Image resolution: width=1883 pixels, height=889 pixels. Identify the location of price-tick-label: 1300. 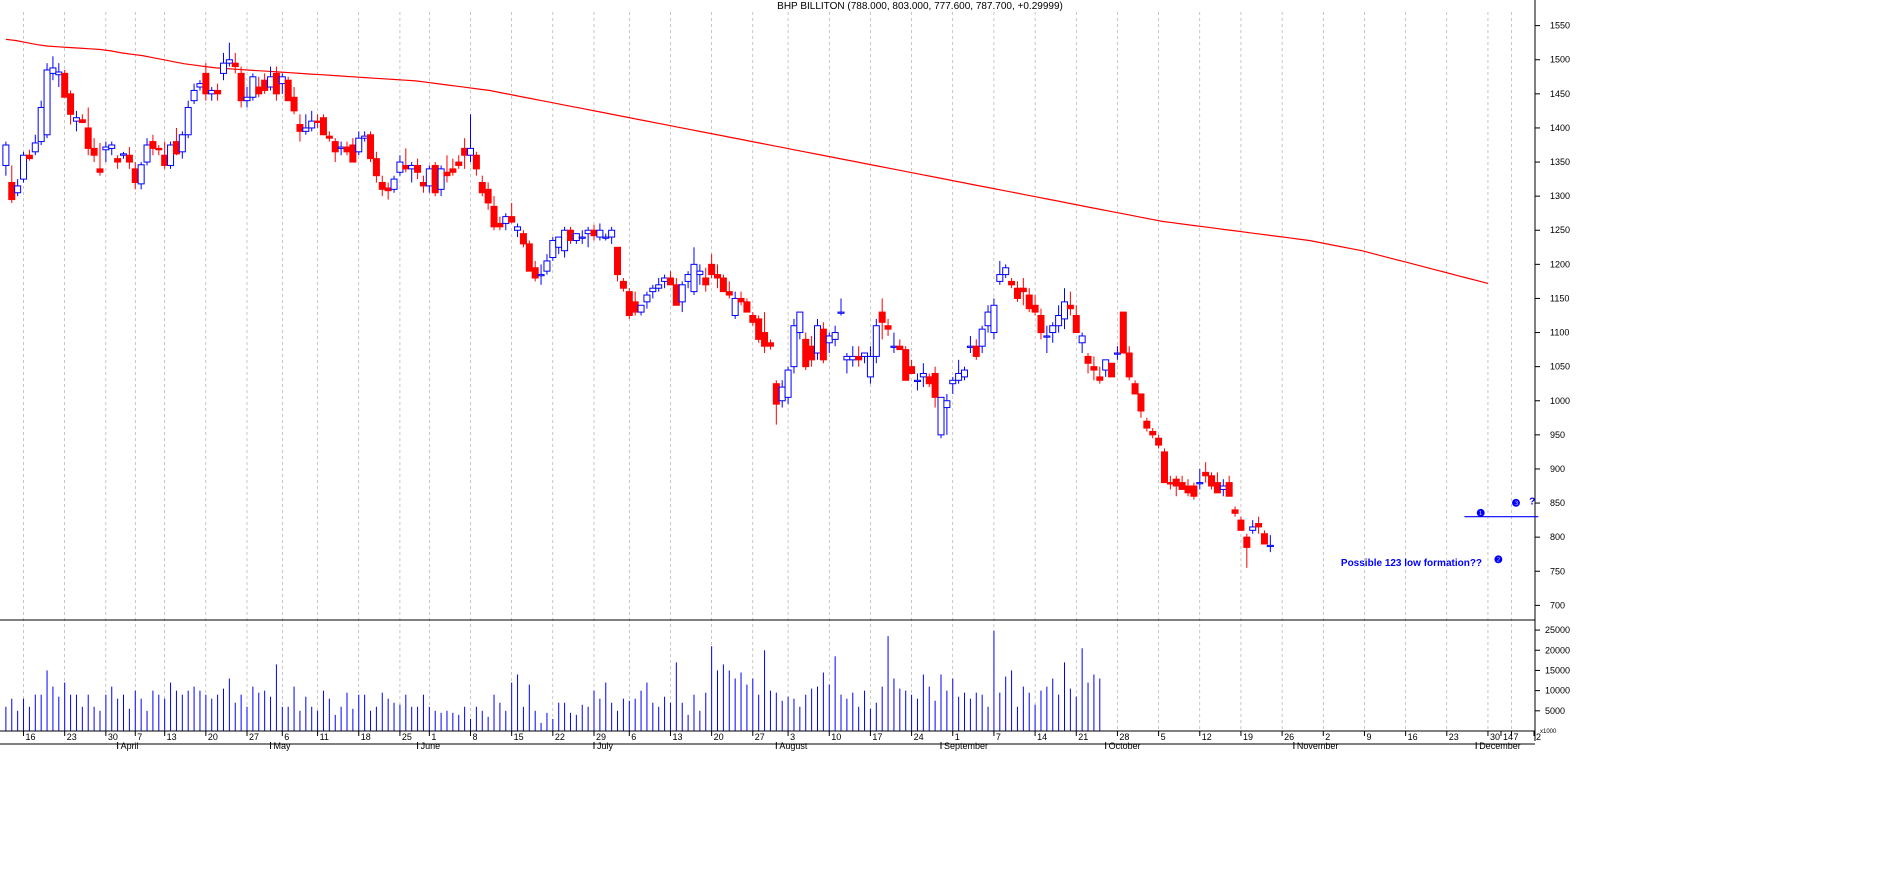
(1560, 196).